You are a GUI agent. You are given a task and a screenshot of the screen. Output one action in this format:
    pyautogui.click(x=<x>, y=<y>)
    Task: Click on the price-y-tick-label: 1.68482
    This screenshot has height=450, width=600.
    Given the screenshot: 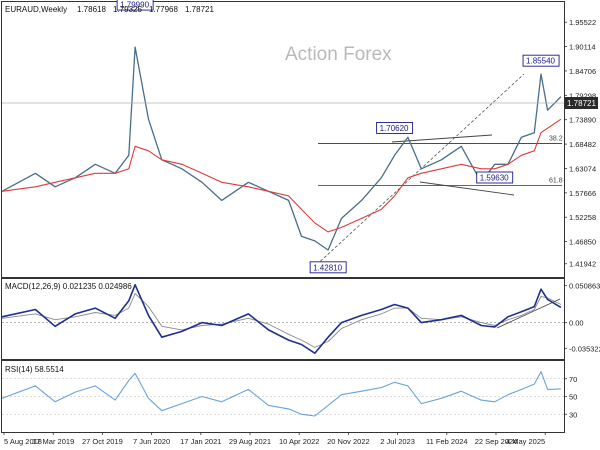 What is the action you would take?
    pyautogui.click(x=582, y=144)
    